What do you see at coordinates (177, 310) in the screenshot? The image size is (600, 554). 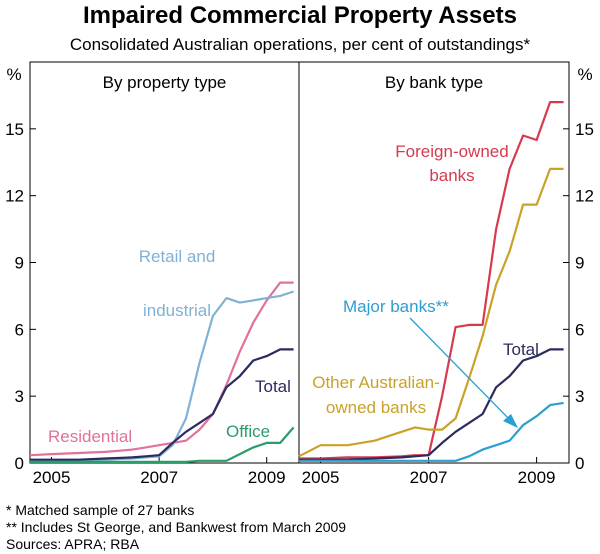 I see `series-label-retail-industrial: industrial` at bounding box center [177, 310].